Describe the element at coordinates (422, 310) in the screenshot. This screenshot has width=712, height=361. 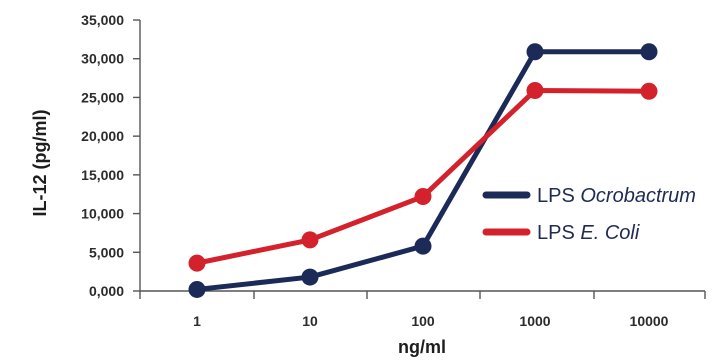
I see `x-ticks: 1 10 100 1000 10000` at that location.